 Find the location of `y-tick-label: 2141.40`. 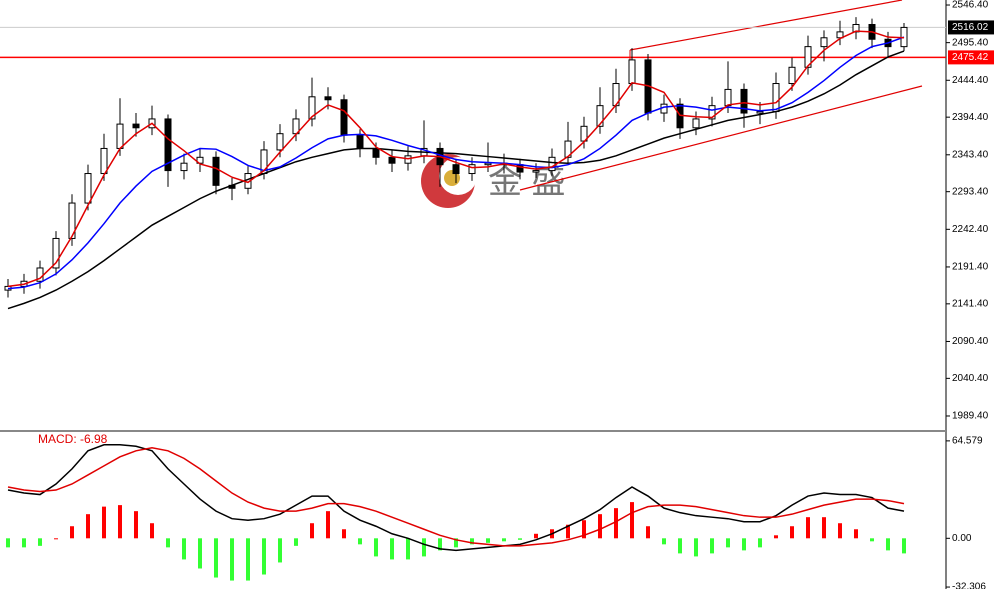

y-tick-label: 2141.40 is located at coordinates (970, 303).